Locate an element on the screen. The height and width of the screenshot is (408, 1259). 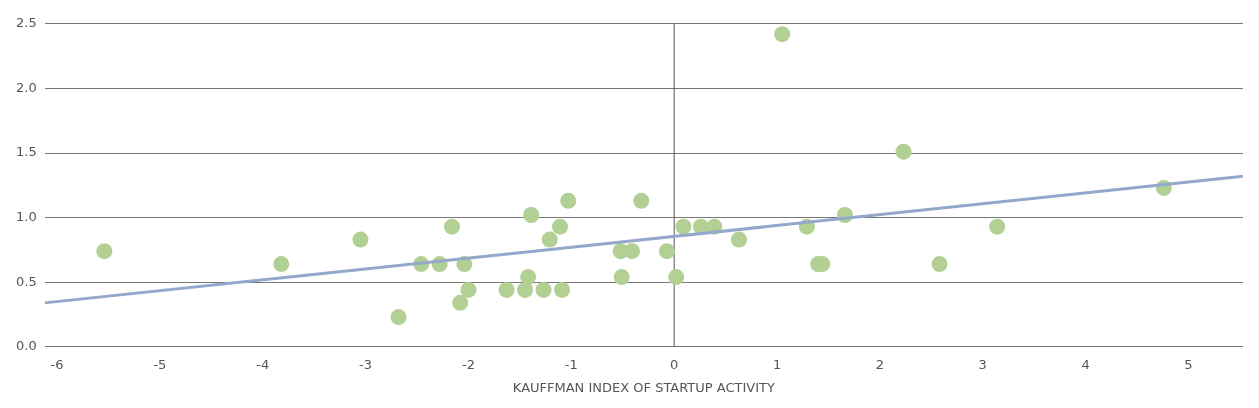
x-tick-label: 5 is located at coordinates (1188, 364).